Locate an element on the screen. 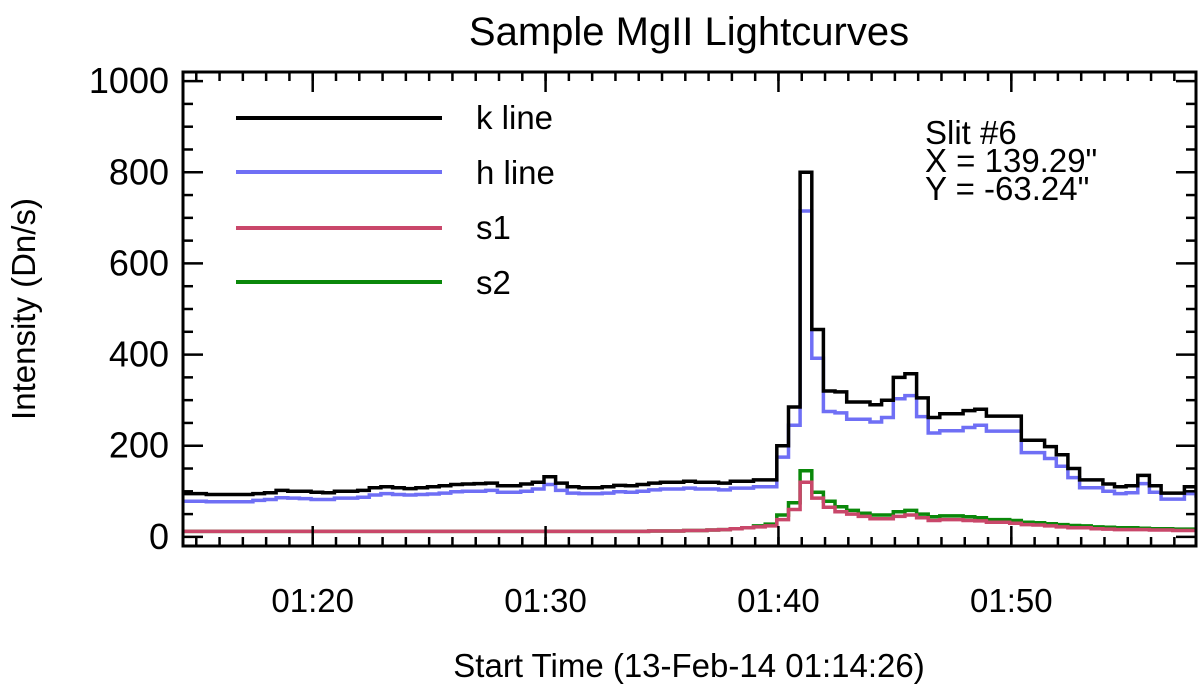 The width and height of the screenshot is (1200, 690). y-axis-label: Intensity (Dn/s) is located at coordinates (23, 309).